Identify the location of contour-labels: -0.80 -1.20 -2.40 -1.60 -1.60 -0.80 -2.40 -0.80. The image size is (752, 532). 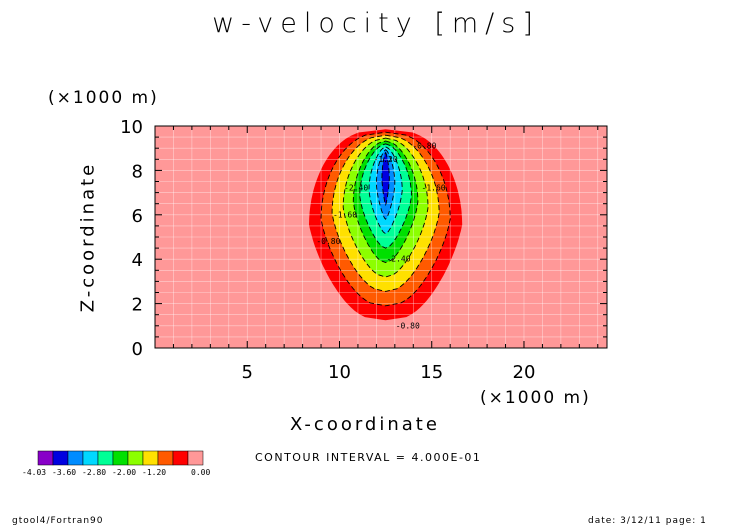
(380, 235).